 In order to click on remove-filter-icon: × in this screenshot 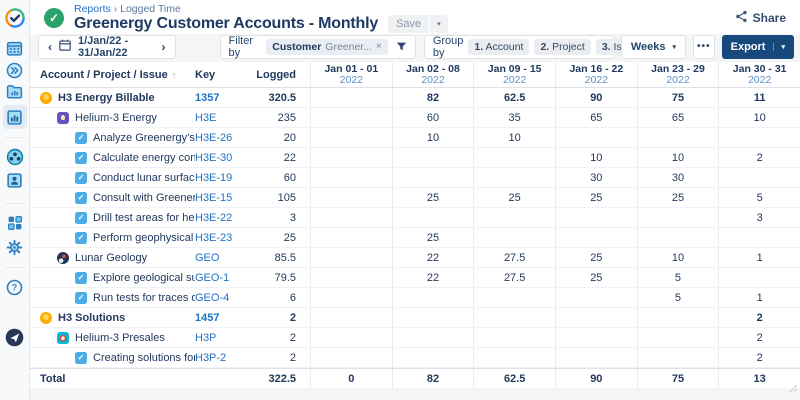, I will do `click(378, 46)`.